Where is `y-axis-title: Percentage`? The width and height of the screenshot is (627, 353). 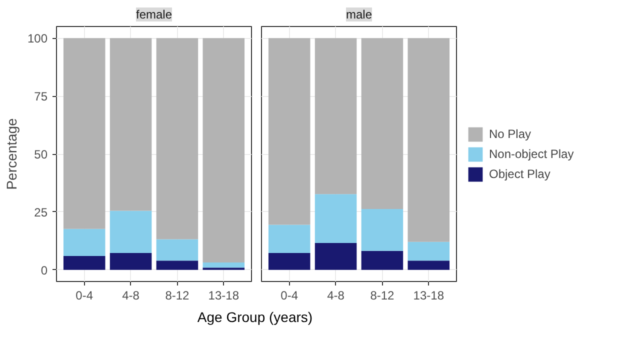 y-axis-title: Percentage is located at coordinates (11, 154).